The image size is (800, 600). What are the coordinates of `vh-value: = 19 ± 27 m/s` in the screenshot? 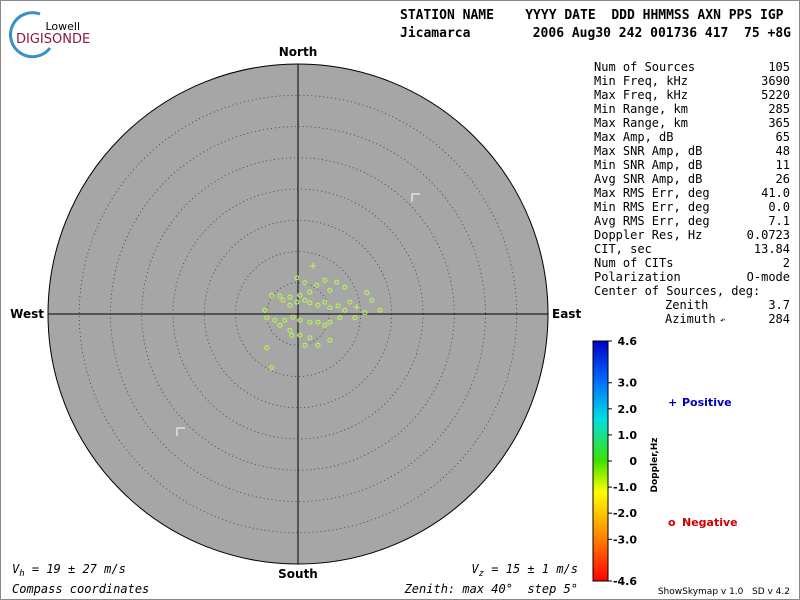 It's located at (75, 569).